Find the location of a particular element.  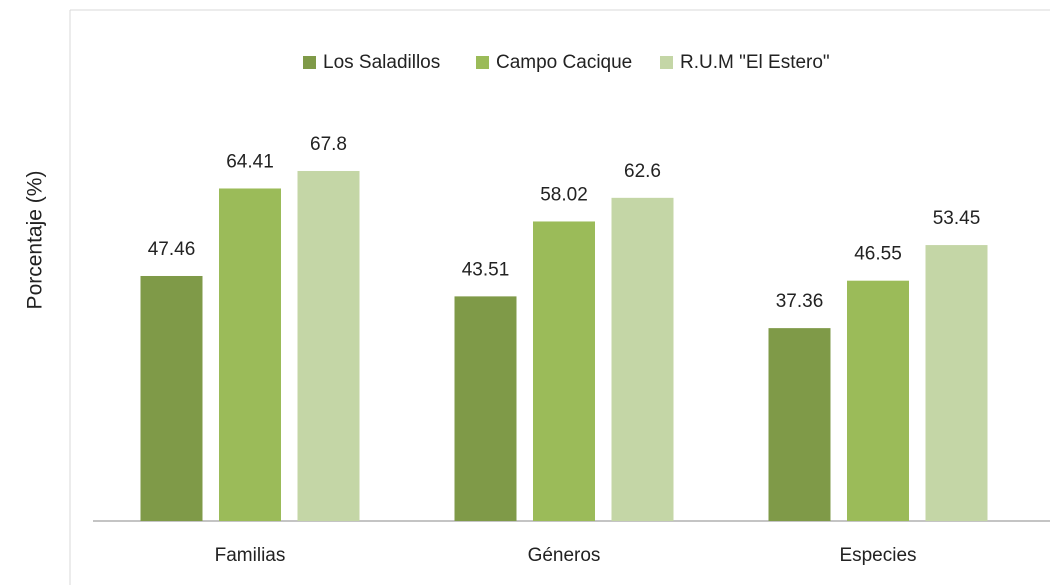

legend-label: R.U.M "El Estero" is located at coordinates (755, 62).